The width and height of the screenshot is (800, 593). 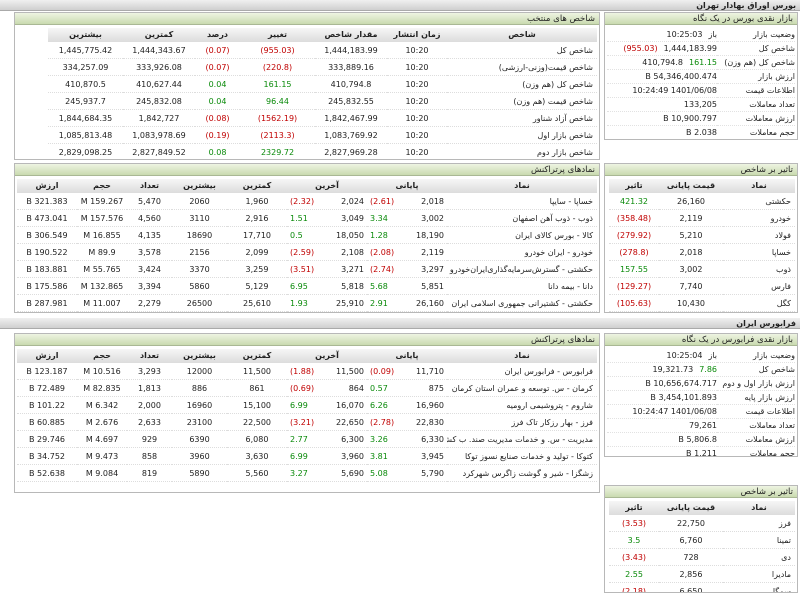 What do you see at coordinates (684, 34) in the screenshot?
I see `value-extra: 10:25:03` at bounding box center [684, 34].